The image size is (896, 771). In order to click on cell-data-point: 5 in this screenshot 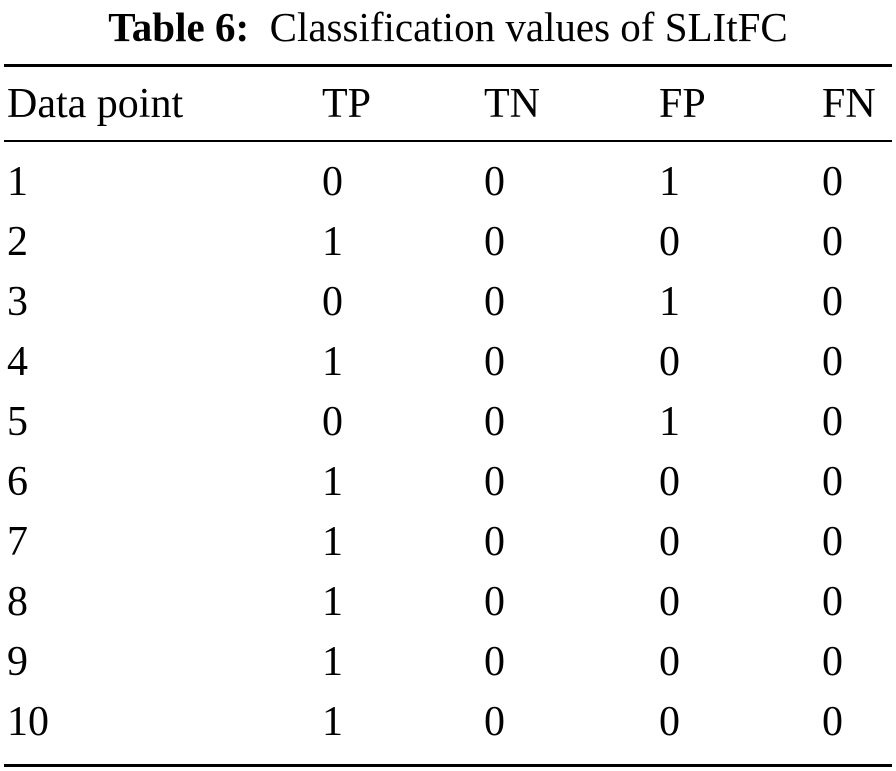, I will do `click(17, 422)`.